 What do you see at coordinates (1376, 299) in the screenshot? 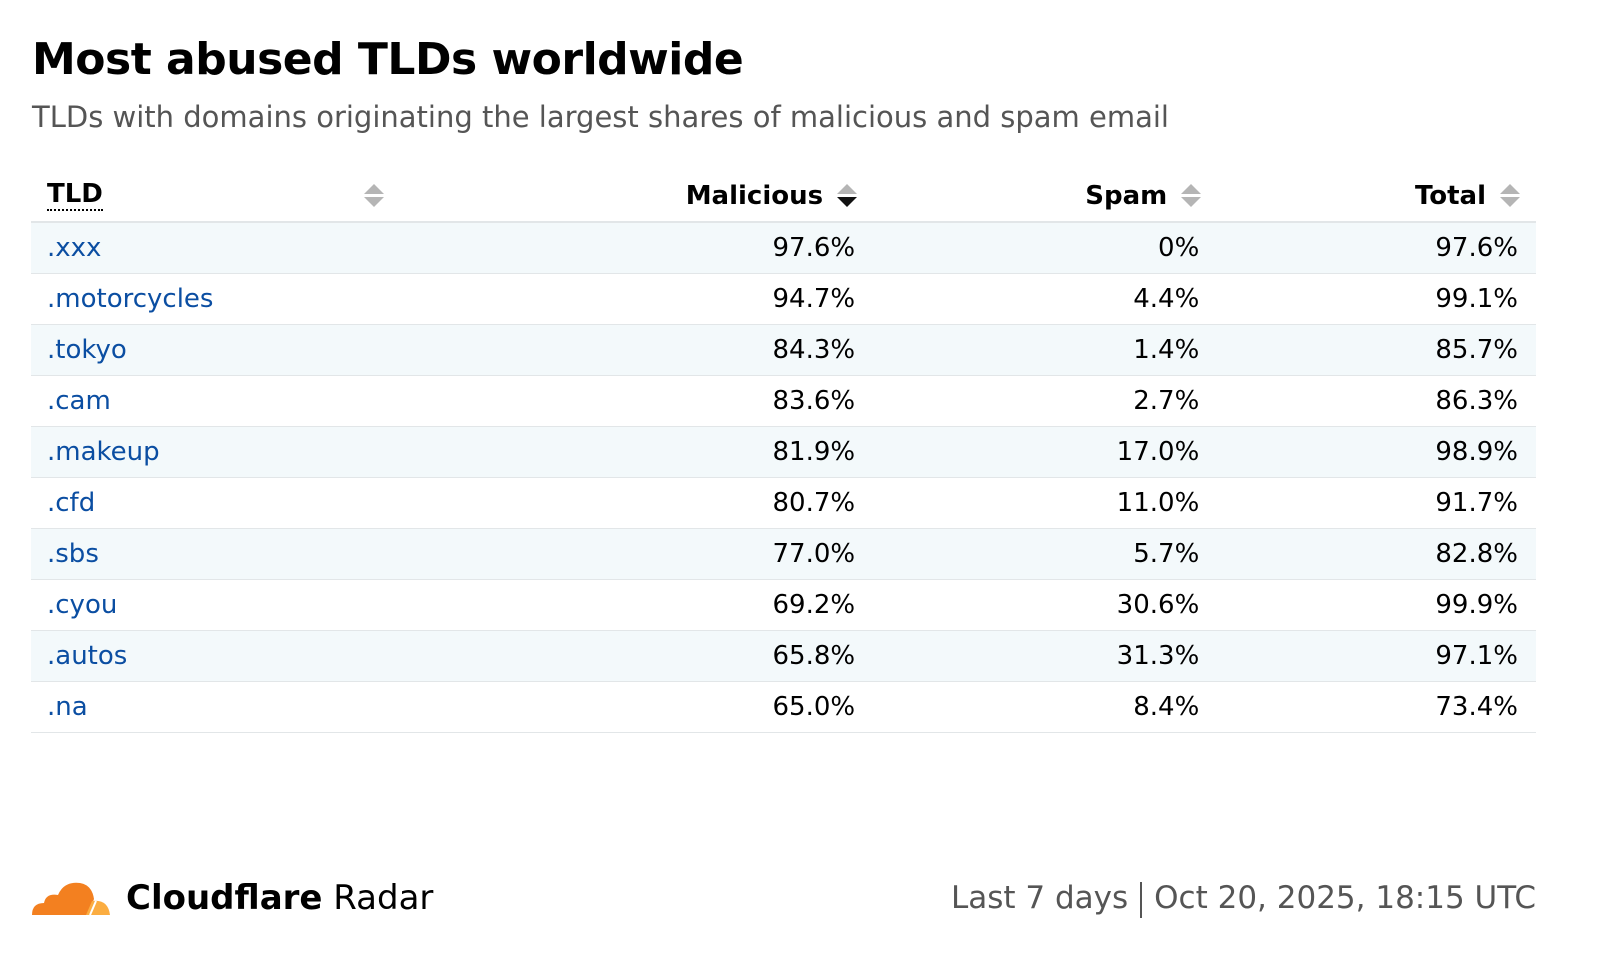
I see `total-cell: 99.1%` at bounding box center [1376, 299].